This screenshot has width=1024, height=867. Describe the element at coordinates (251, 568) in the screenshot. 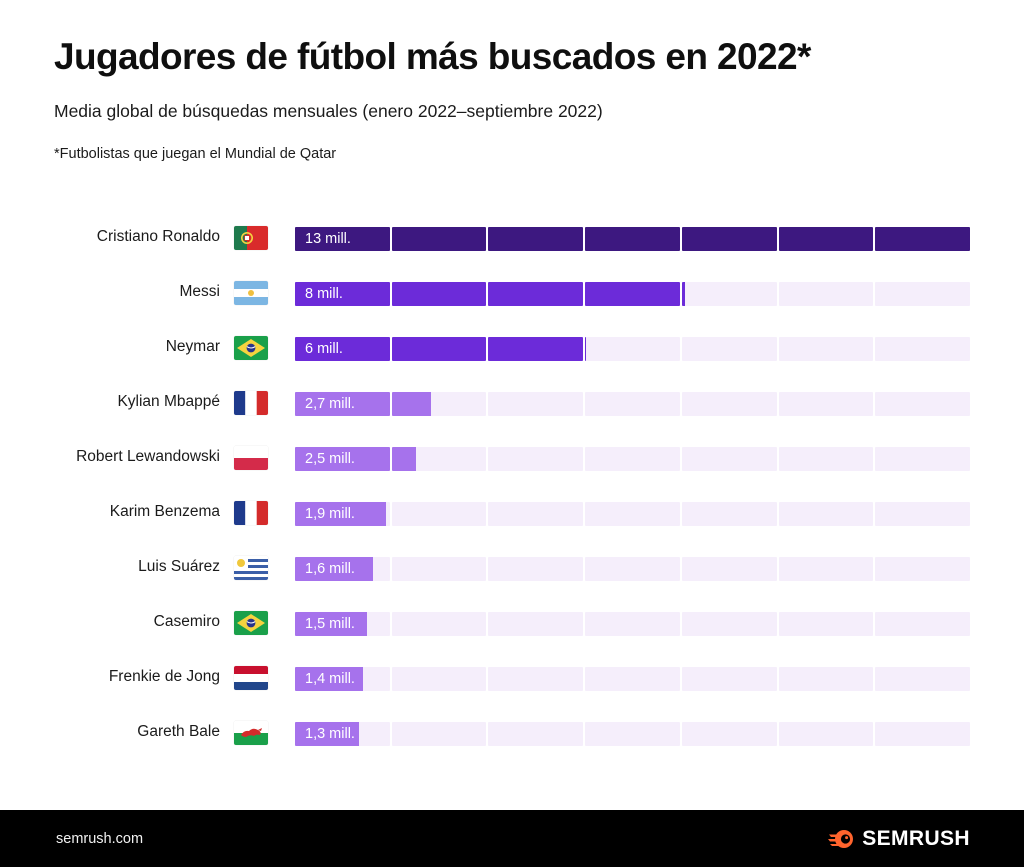

I see `uruguay-flag` at that location.